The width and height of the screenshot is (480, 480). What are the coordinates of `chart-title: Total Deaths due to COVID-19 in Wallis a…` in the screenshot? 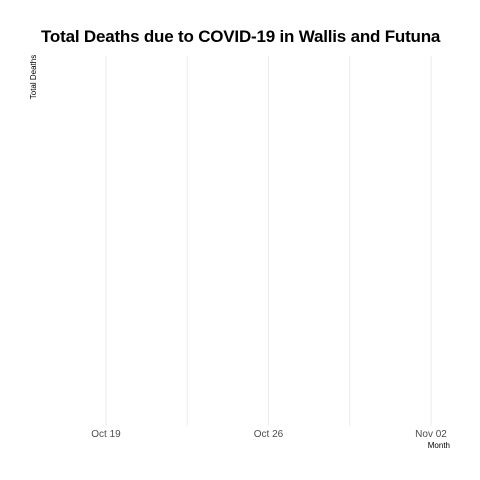 It's located at (241, 36).